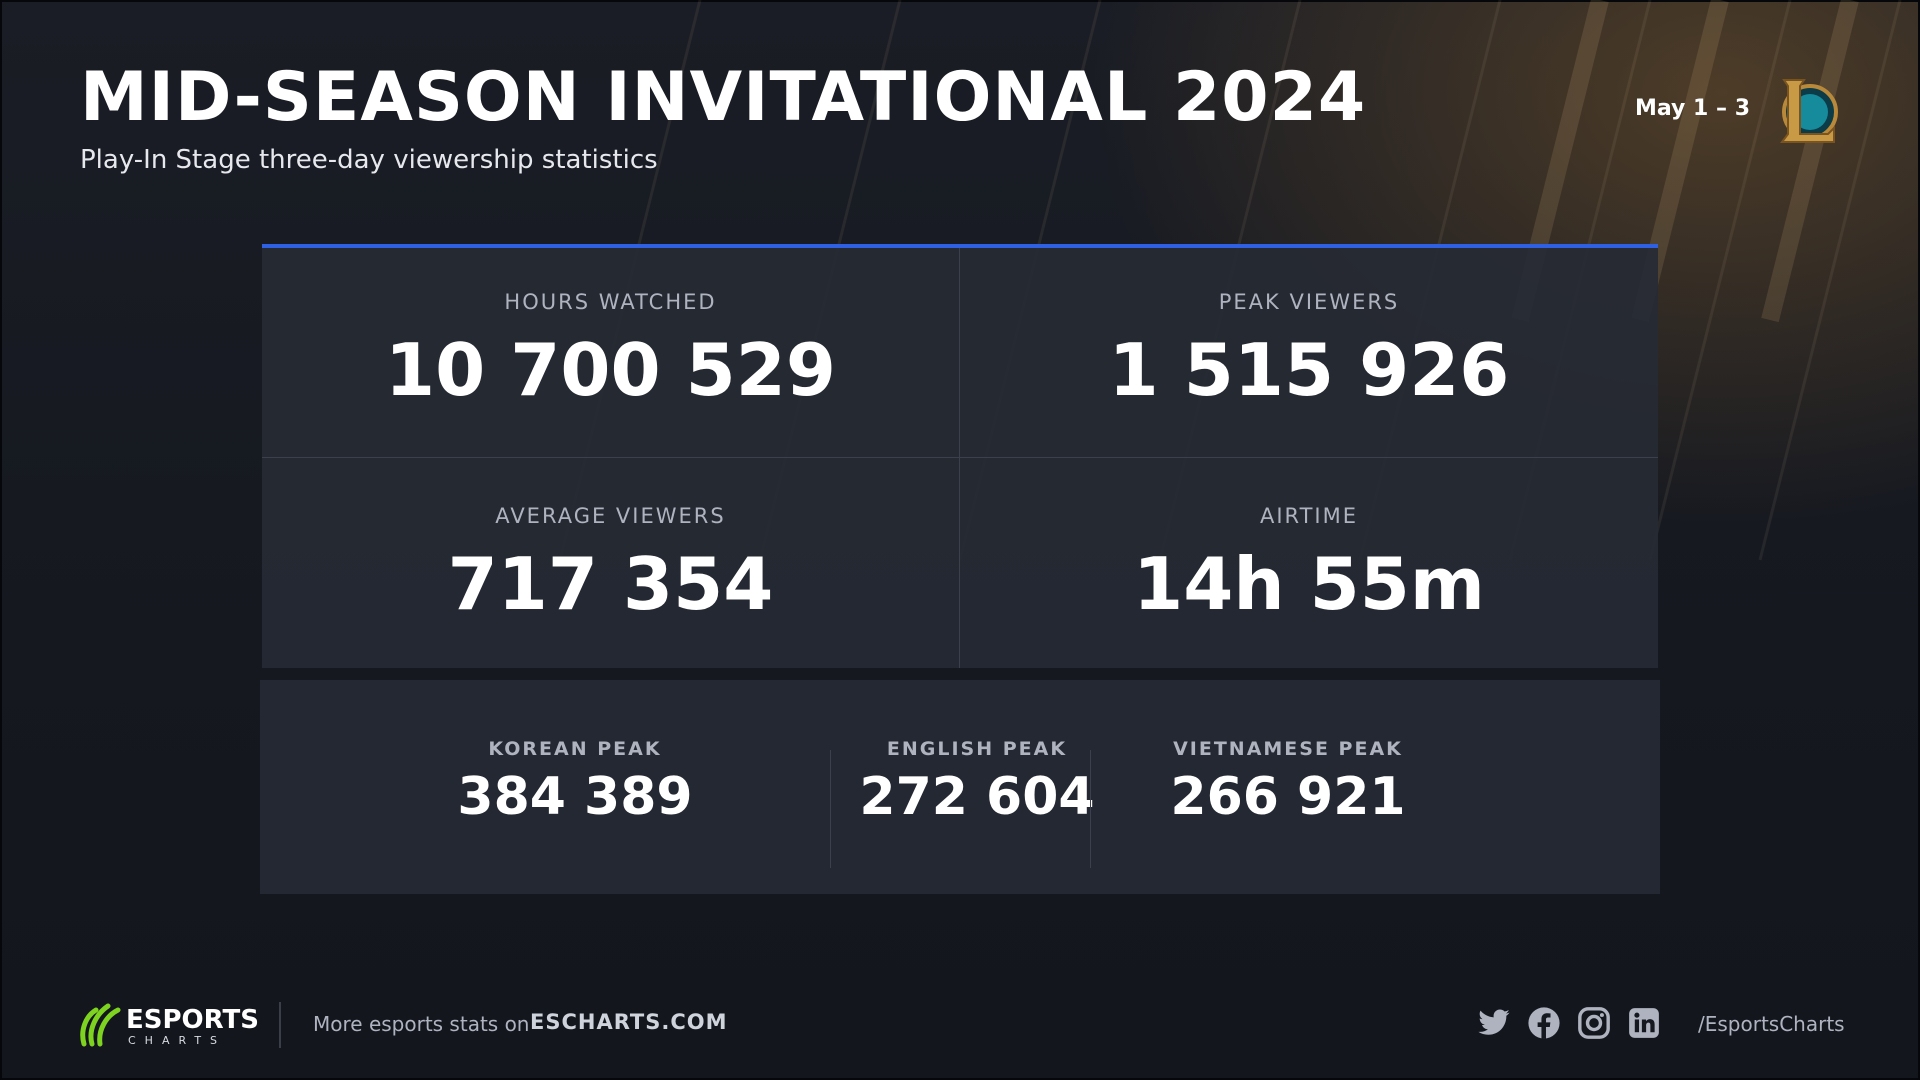 The height and width of the screenshot is (1080, 1920). I want to click on airtime-value: 14h 55m, so click(1309, 584).